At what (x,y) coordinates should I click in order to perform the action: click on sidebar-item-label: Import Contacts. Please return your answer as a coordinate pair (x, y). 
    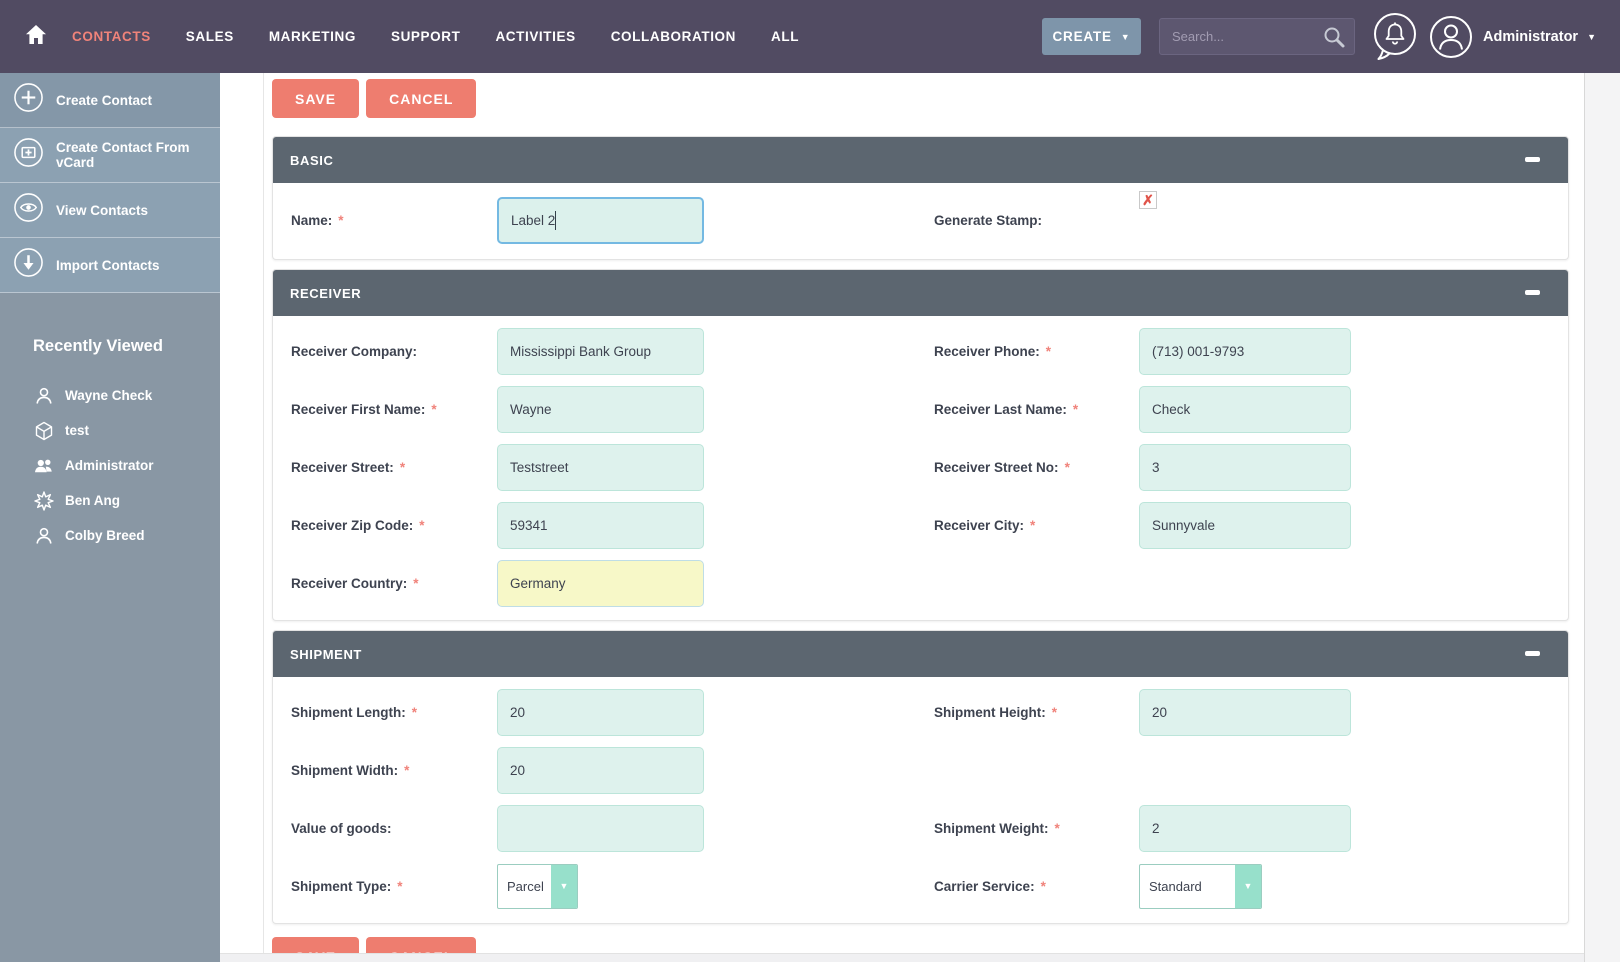
    Looking at the image, I should click on (108, 265).